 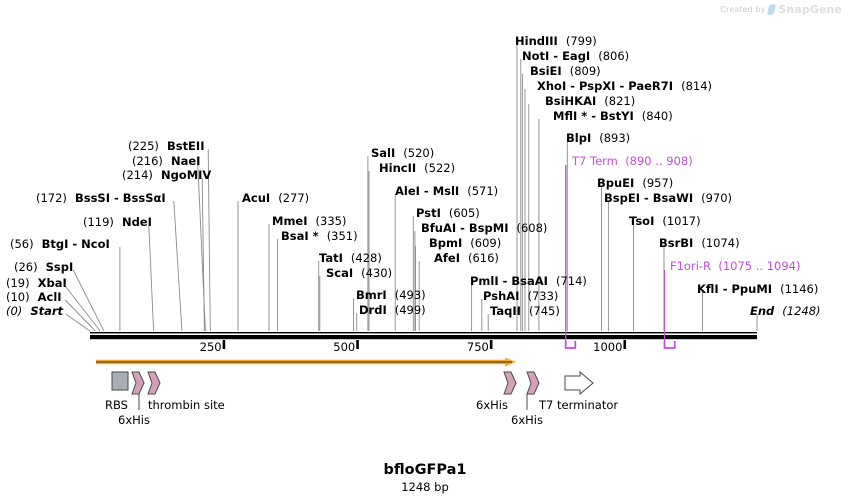 I want to click on enzyme-position: (957), so click(x=658, y=183).